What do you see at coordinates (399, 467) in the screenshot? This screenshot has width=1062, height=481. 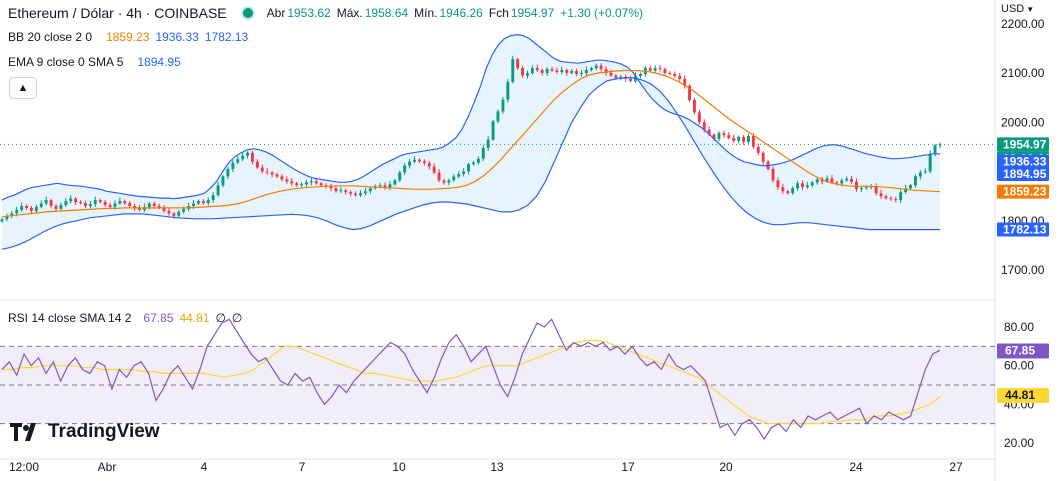 I see `time-tick-label: 10` at bounding box center [399, 467].